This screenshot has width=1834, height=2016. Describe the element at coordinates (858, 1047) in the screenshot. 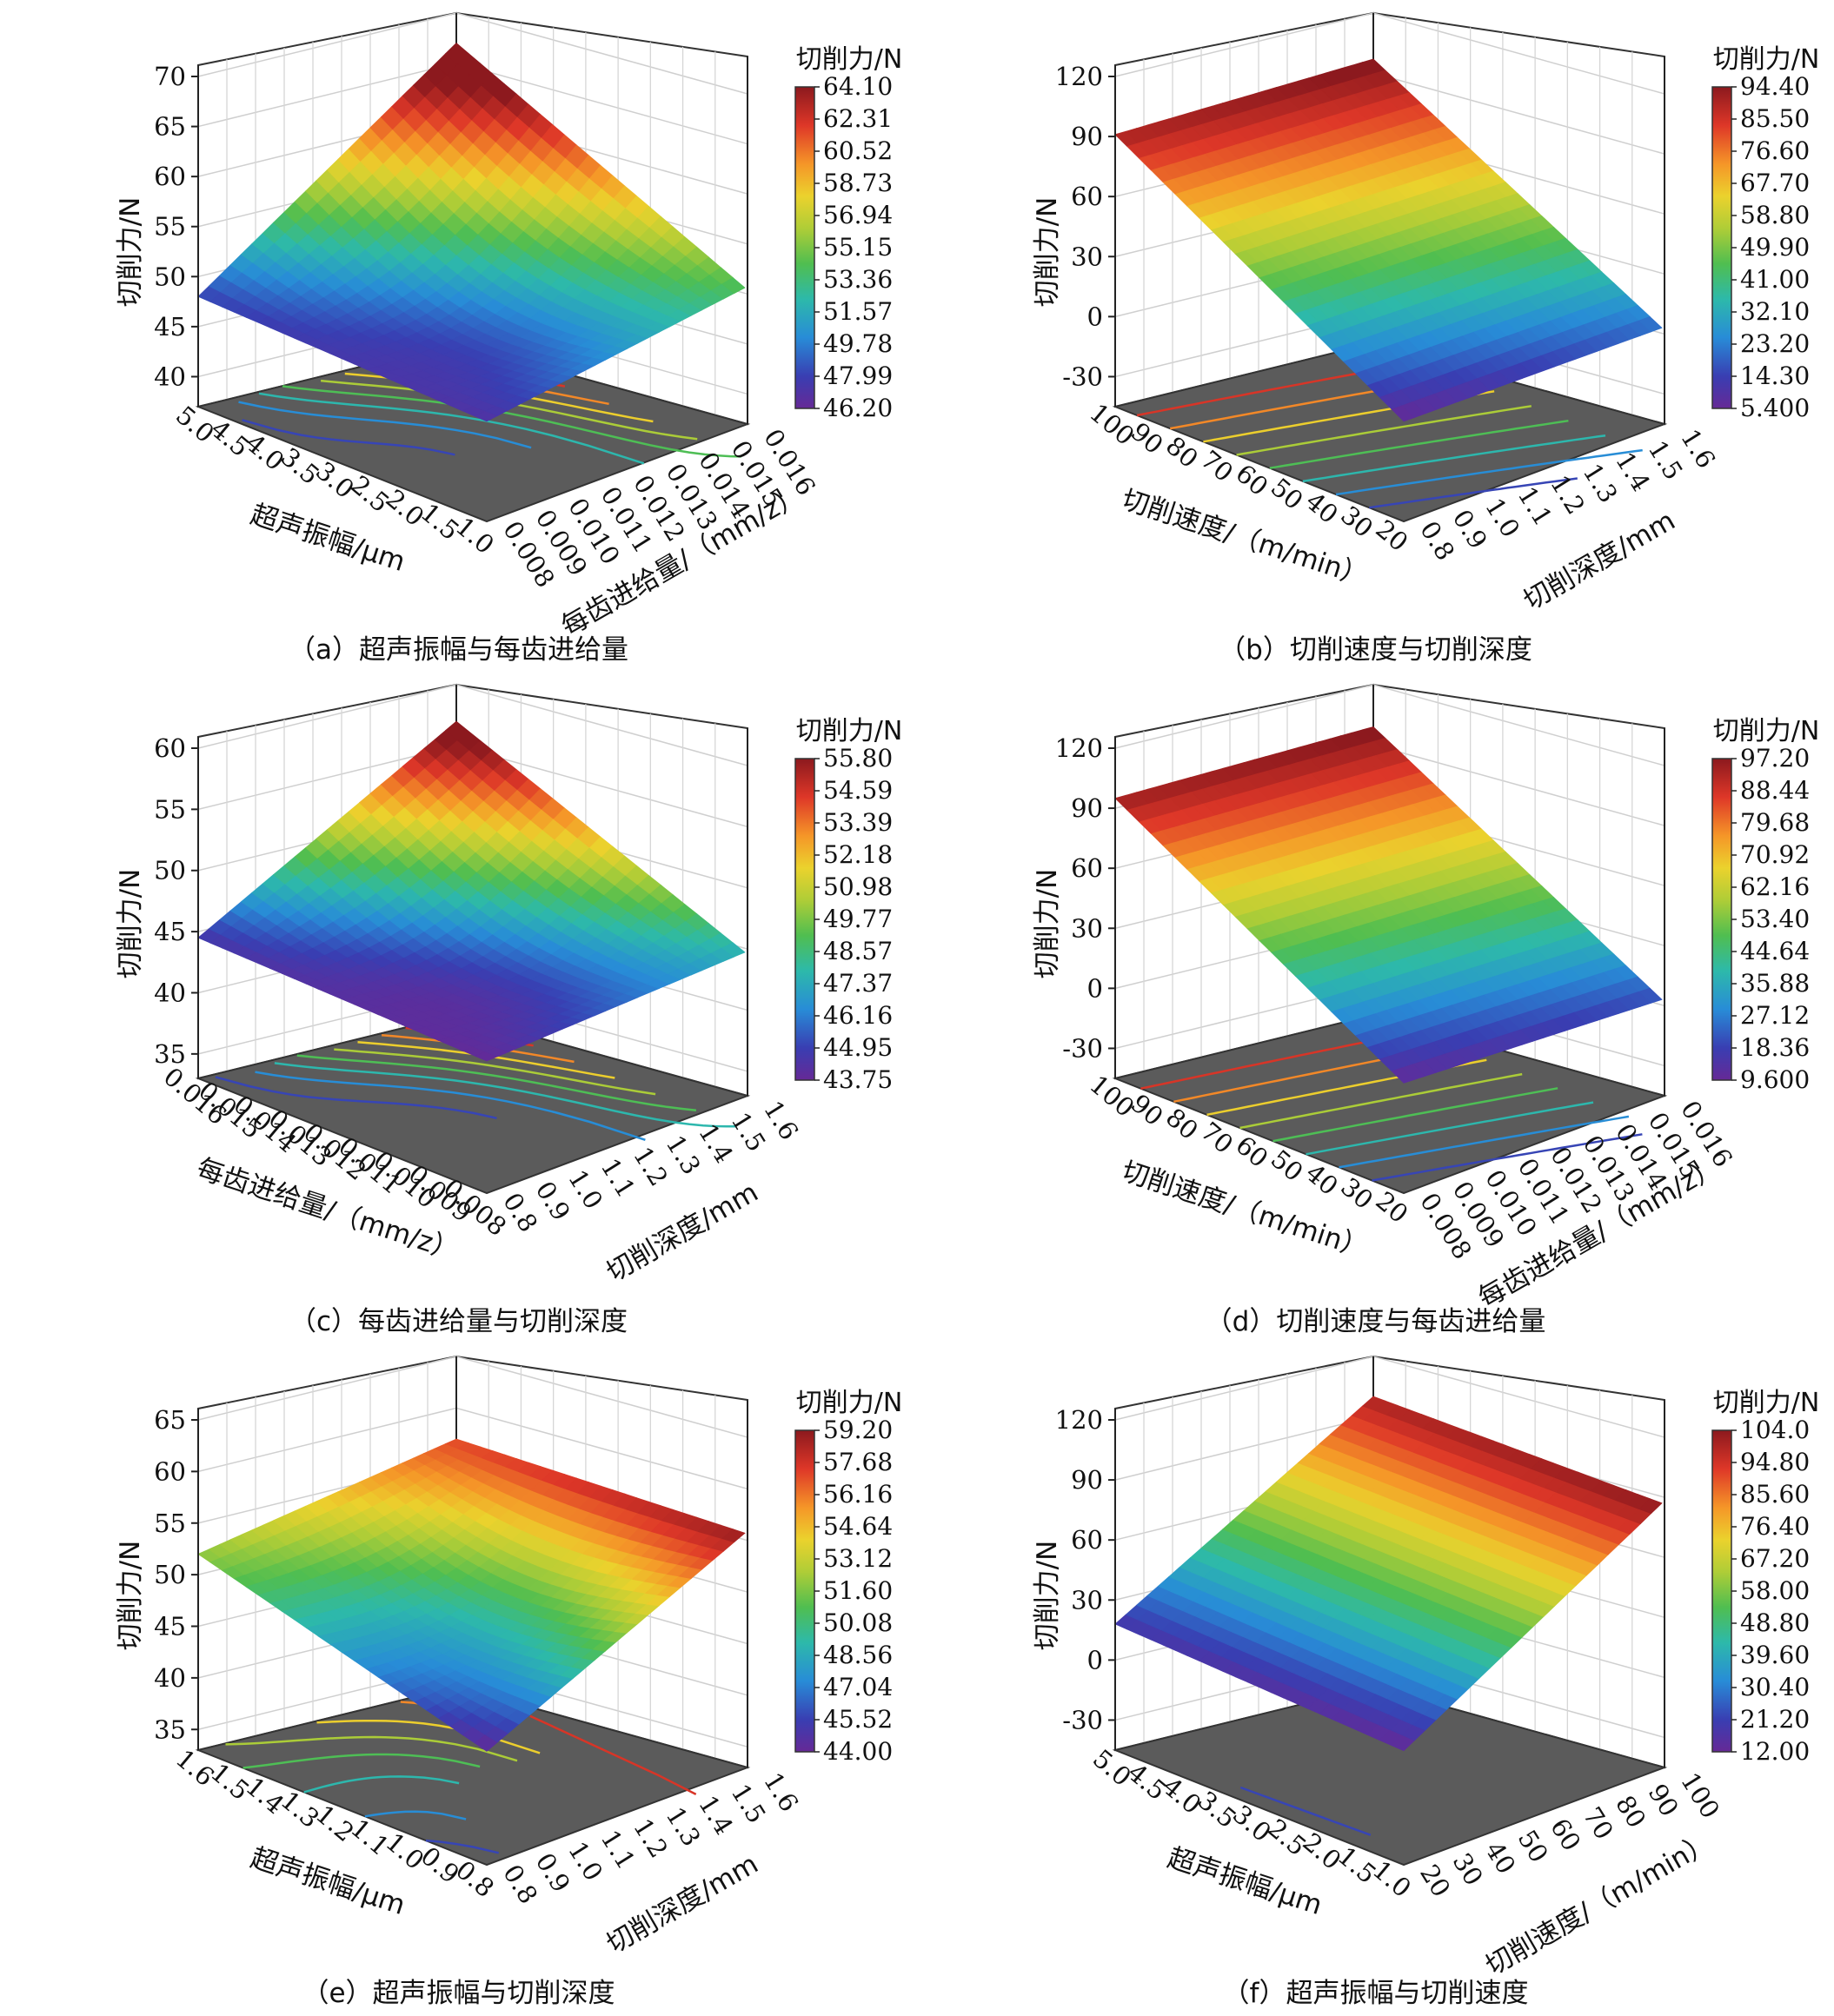

I see `colorbar-tick-label: 44.95` at that location.